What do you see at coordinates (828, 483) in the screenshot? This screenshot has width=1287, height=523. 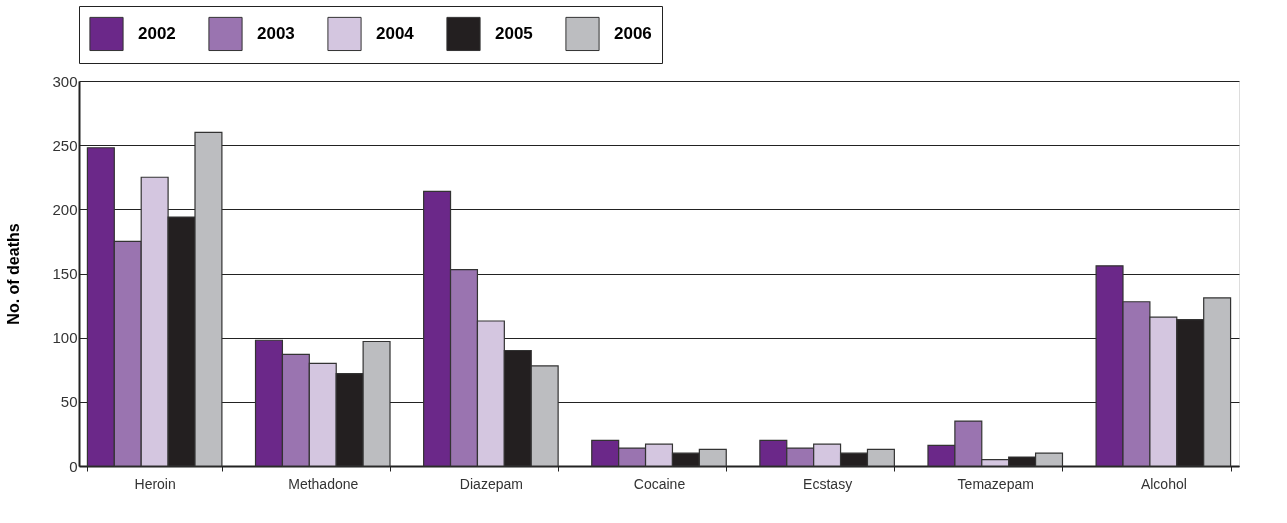 I see `x-tick-label: Ecstasy` at bounding box center [828, 483].